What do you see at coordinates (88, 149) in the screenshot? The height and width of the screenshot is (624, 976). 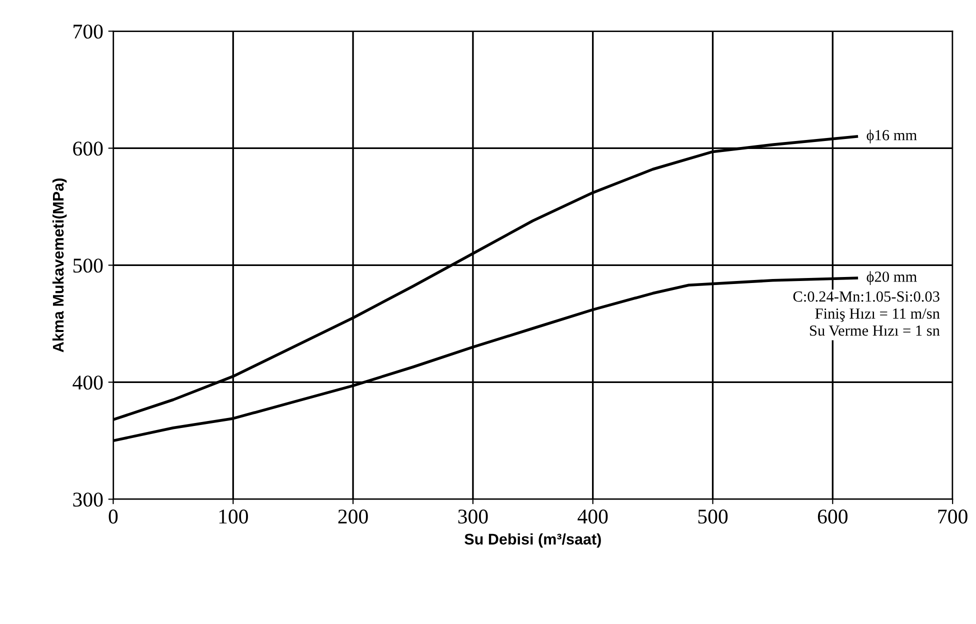 I see `y-tick-label: 600` at bounding box center [88, 149].